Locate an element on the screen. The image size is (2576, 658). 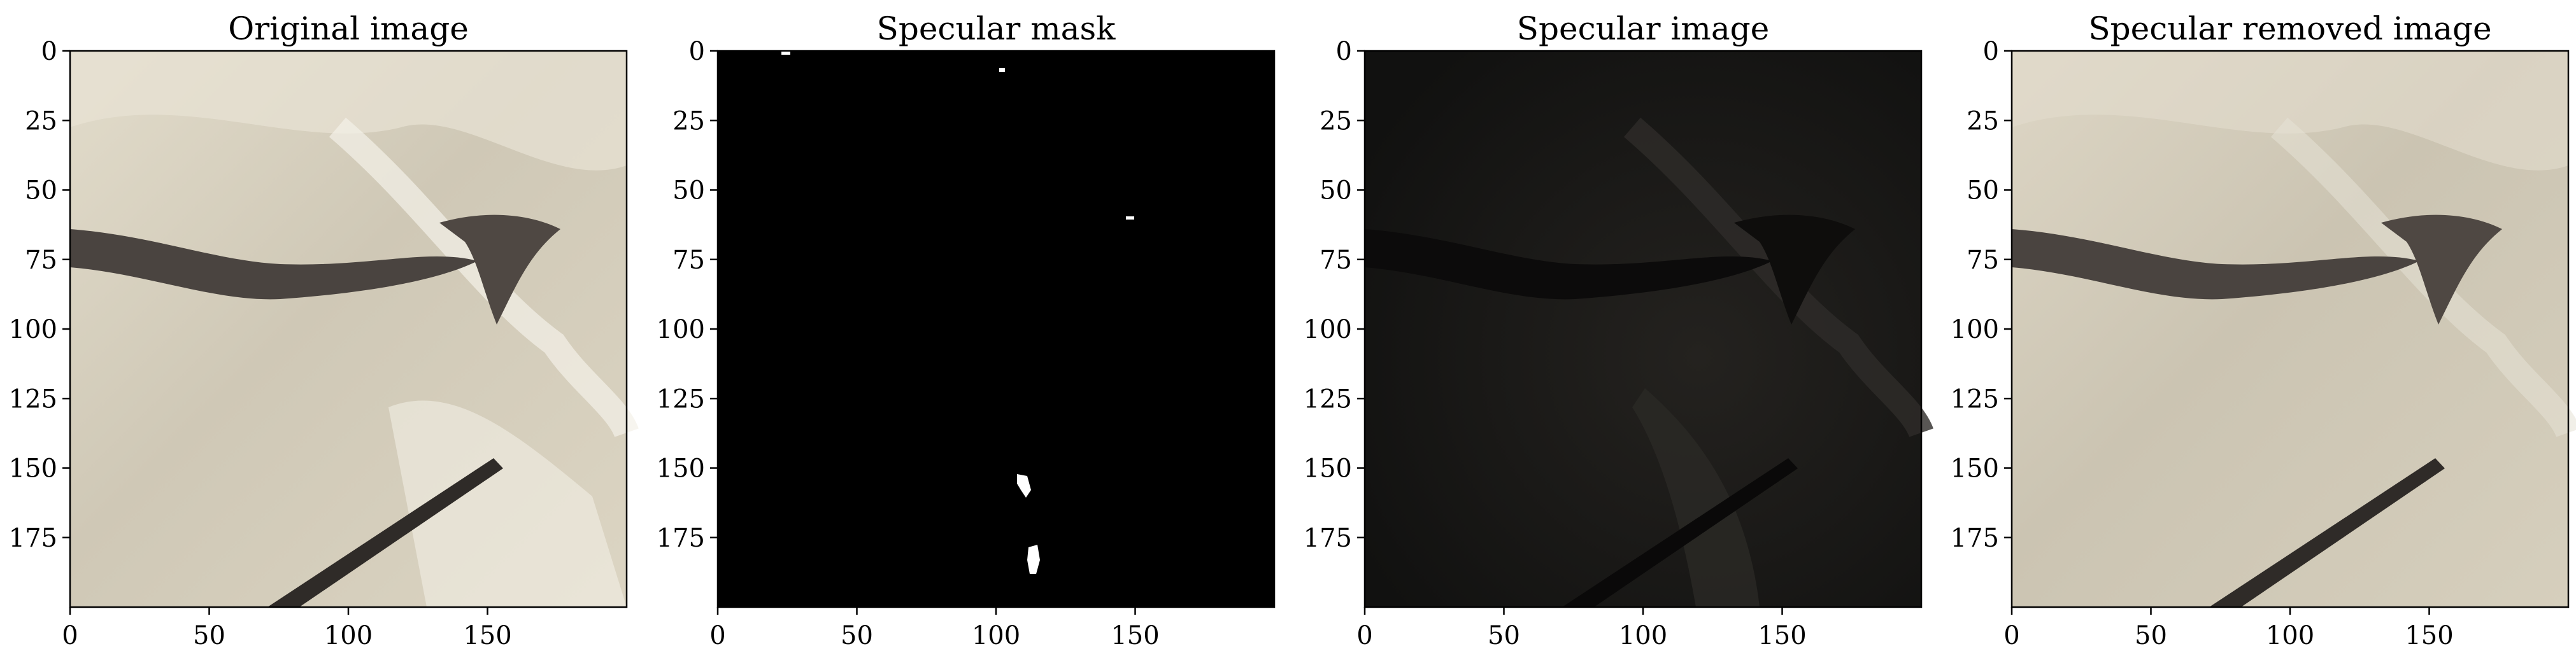
panel-title: Specular removed image is located at coordinates (2290, 28).